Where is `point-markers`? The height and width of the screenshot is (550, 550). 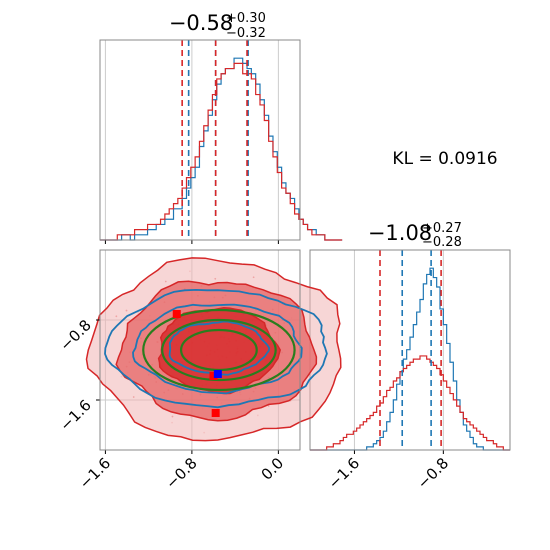 point-markers is located at coordinates (197, 363).